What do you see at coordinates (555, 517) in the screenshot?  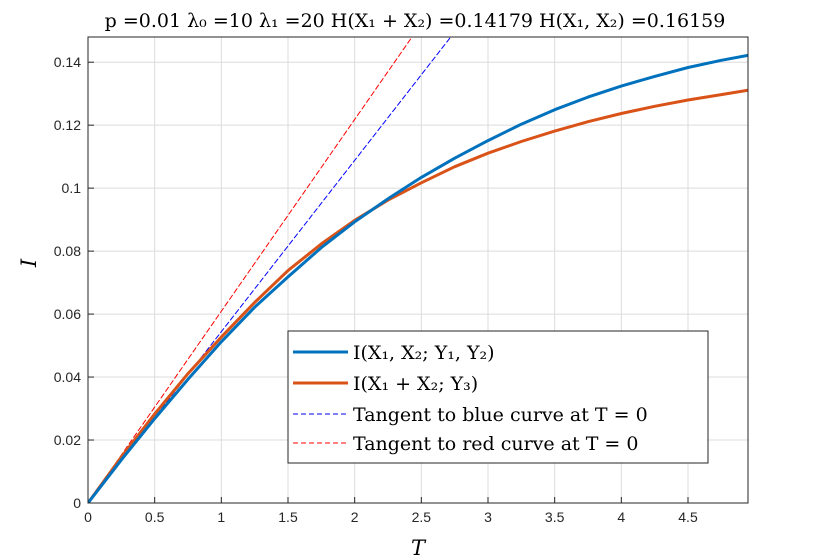 I see `x-tick-label: 3.5` at bounding box center [555, 517].